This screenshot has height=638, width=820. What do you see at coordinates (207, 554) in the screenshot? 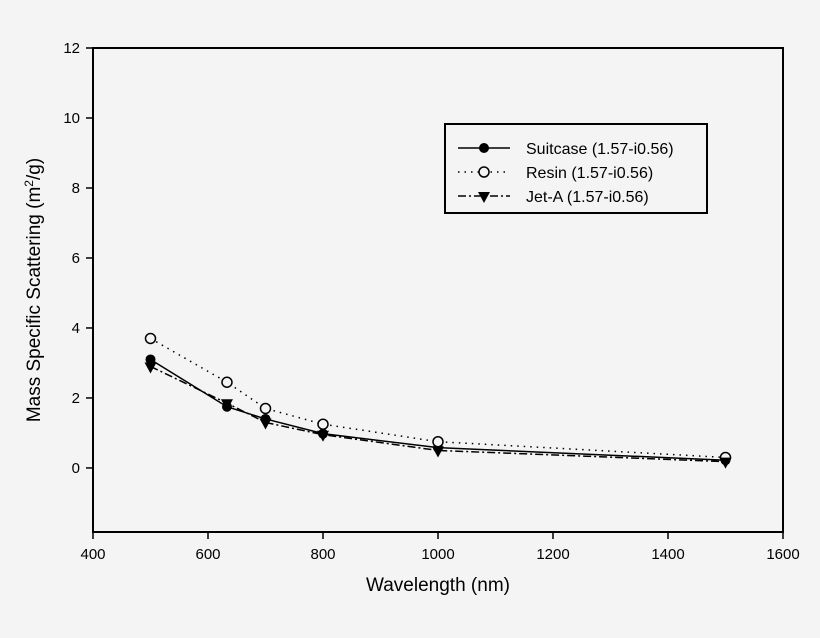
I see `x-tick-label: 600` at bounding box center [207, 554].